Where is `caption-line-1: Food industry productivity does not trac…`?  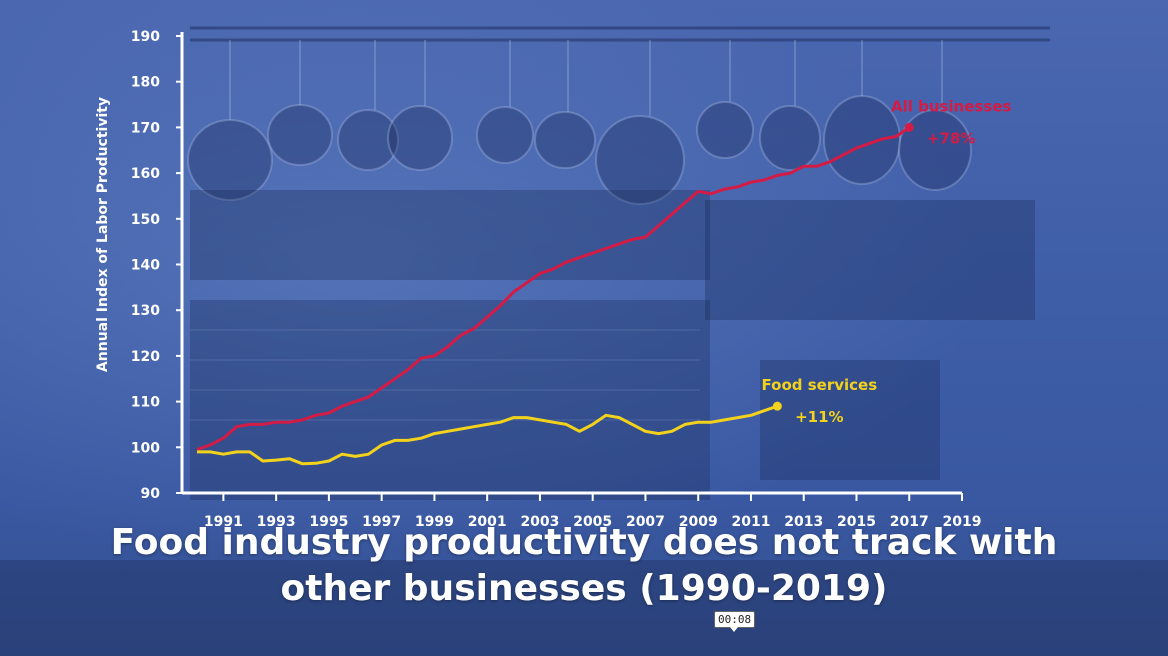
caption-line-1: Food industry productivity does not trac… is located at coordinates (584, 542).